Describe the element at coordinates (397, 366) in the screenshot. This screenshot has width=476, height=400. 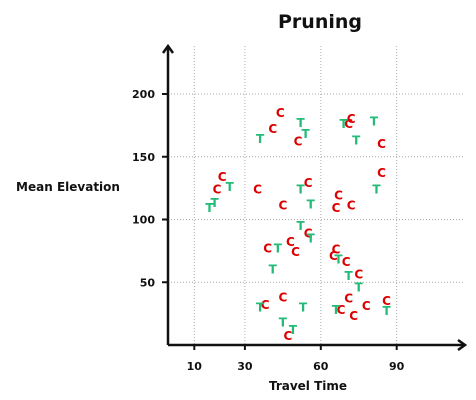
I see `x-tick-label: 90` at that location.